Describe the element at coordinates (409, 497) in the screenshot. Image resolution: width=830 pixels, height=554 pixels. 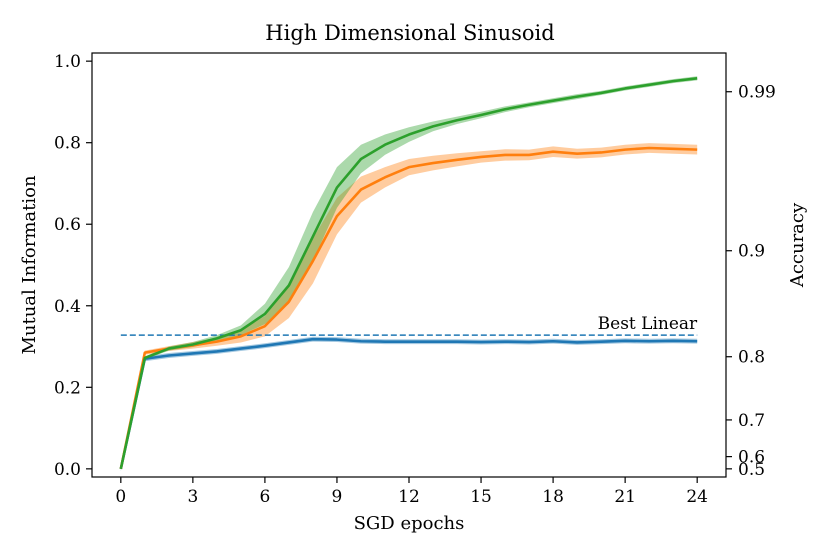
I see `x-tick-label: 12` at that location.